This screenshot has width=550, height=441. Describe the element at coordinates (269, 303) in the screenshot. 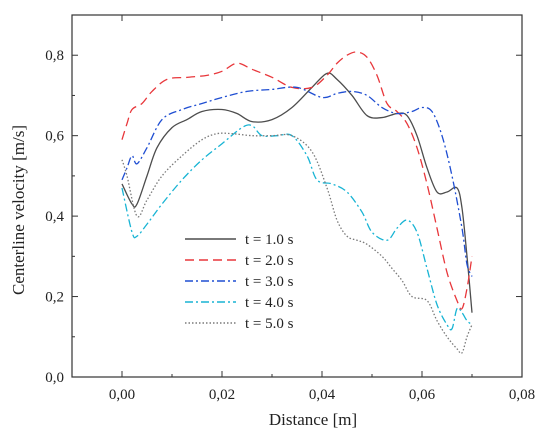

I see `legend-label-4: t = 4.0 s` at that location.